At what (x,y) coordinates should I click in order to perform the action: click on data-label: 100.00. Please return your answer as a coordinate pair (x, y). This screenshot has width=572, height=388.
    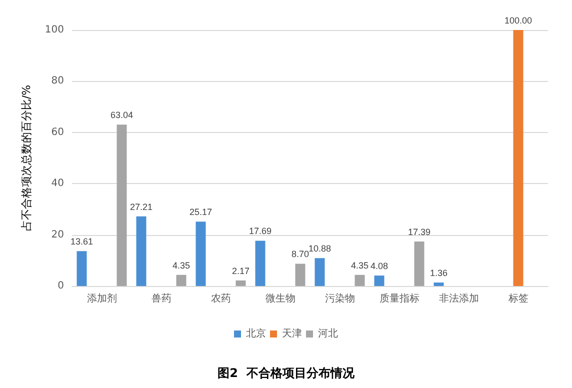
    Looking at the image, I should click on (518, 21).